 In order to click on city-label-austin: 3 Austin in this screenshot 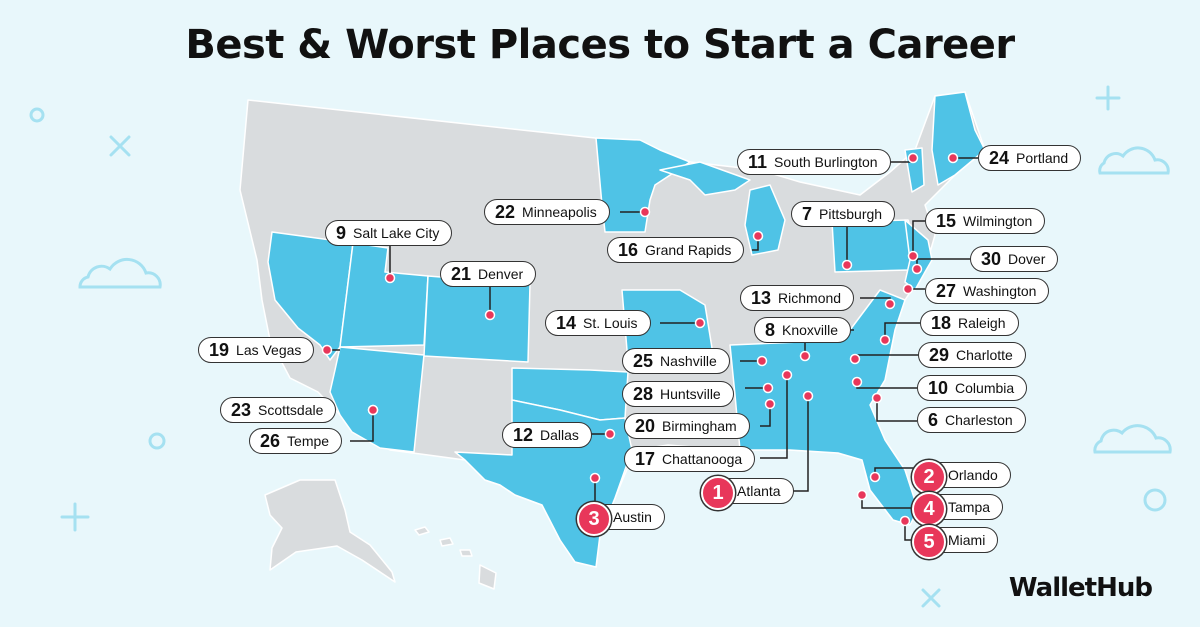, I will do `click(621, 519)`.